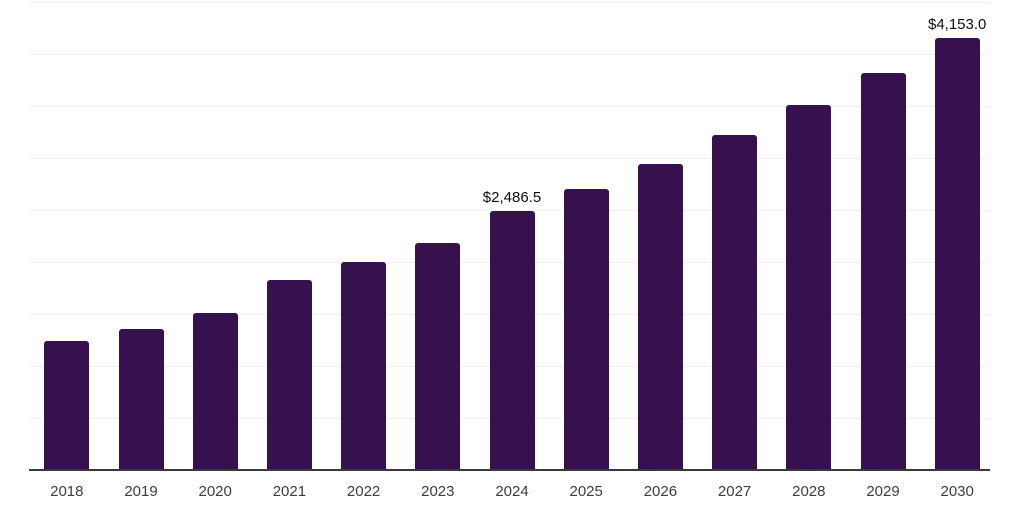  I want to click on x-tick-label-2021: 2021, so click(289, 491).